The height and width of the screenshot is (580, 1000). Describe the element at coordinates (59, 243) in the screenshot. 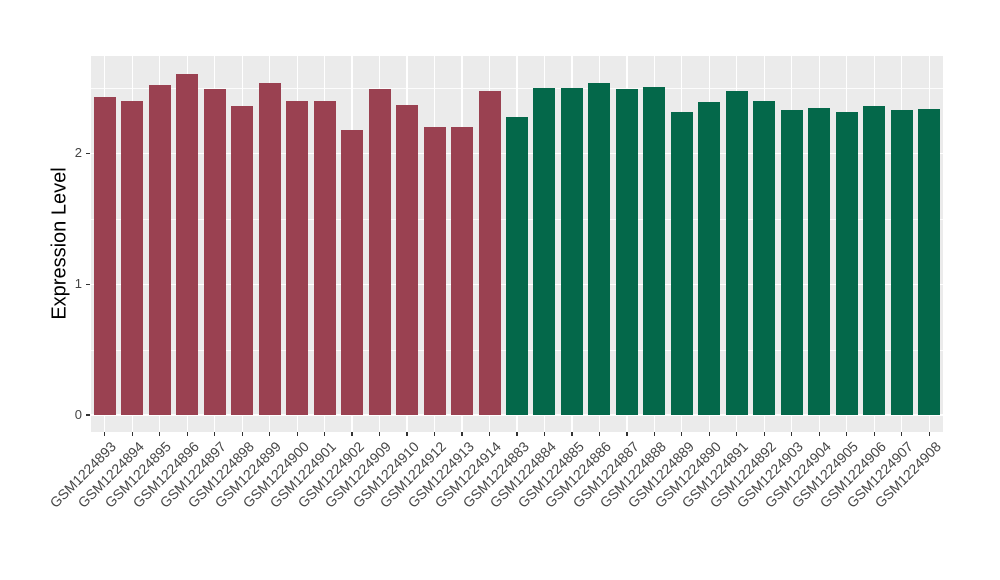

I see `y-axis-title: Expression Level` at that location.